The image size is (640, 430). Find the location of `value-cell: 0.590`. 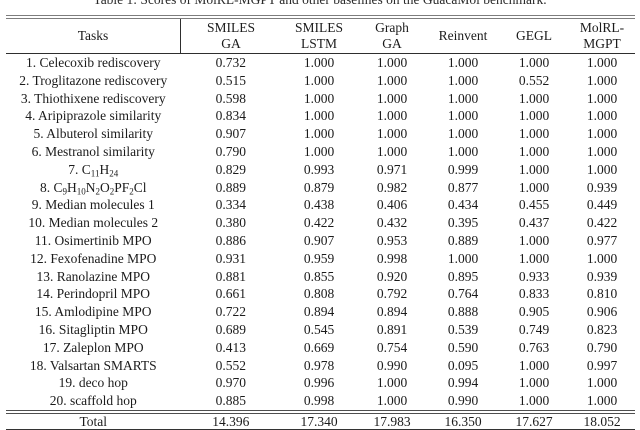

value-cell: 0.590 is located at coordinates (463, 347).